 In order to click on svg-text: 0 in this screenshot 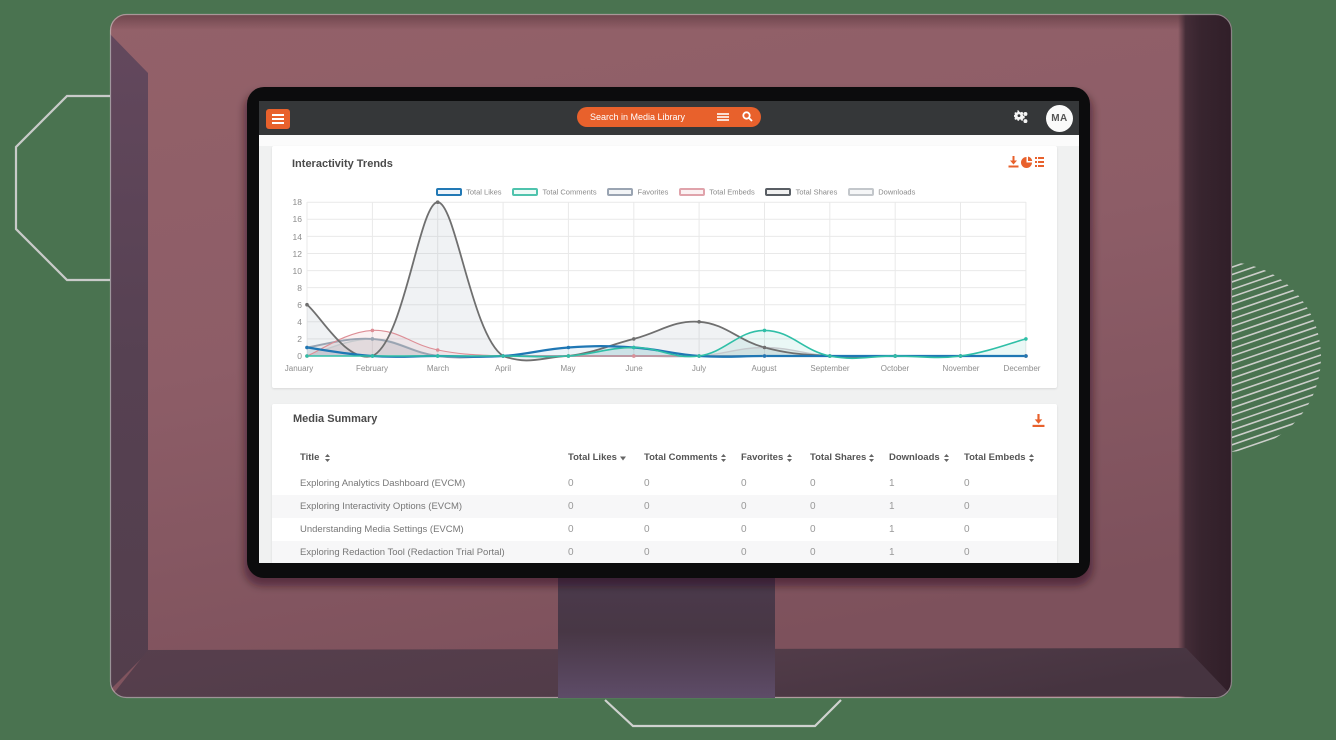, I will do `click(299, 356)`.